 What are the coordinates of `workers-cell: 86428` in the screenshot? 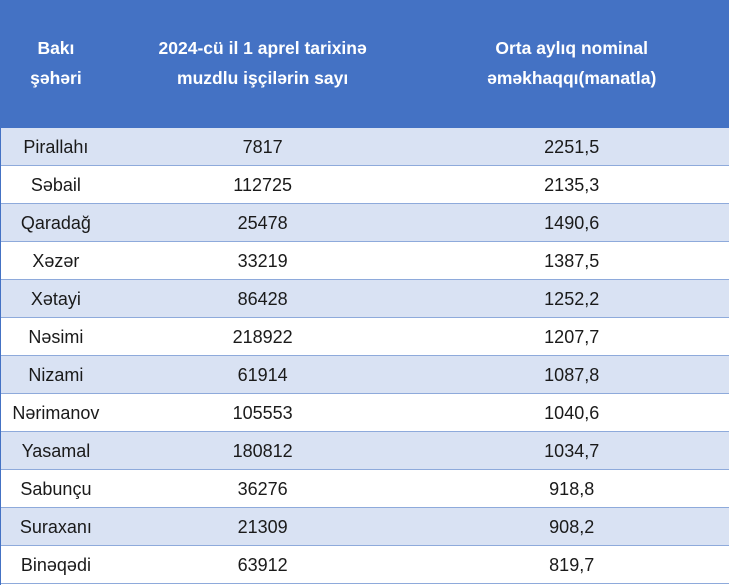 It's located at (262, 298).